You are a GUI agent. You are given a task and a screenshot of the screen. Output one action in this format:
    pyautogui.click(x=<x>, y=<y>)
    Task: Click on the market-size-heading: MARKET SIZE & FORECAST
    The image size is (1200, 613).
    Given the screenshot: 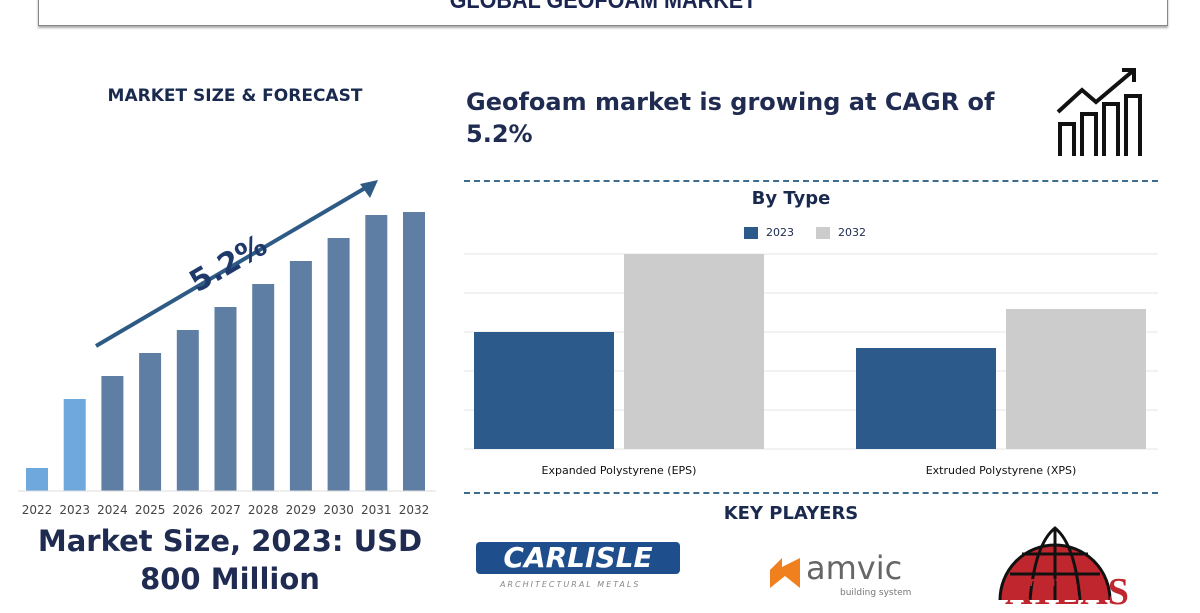 What is the action you would take?
    pyautogui.click(x=235, y=96)
    